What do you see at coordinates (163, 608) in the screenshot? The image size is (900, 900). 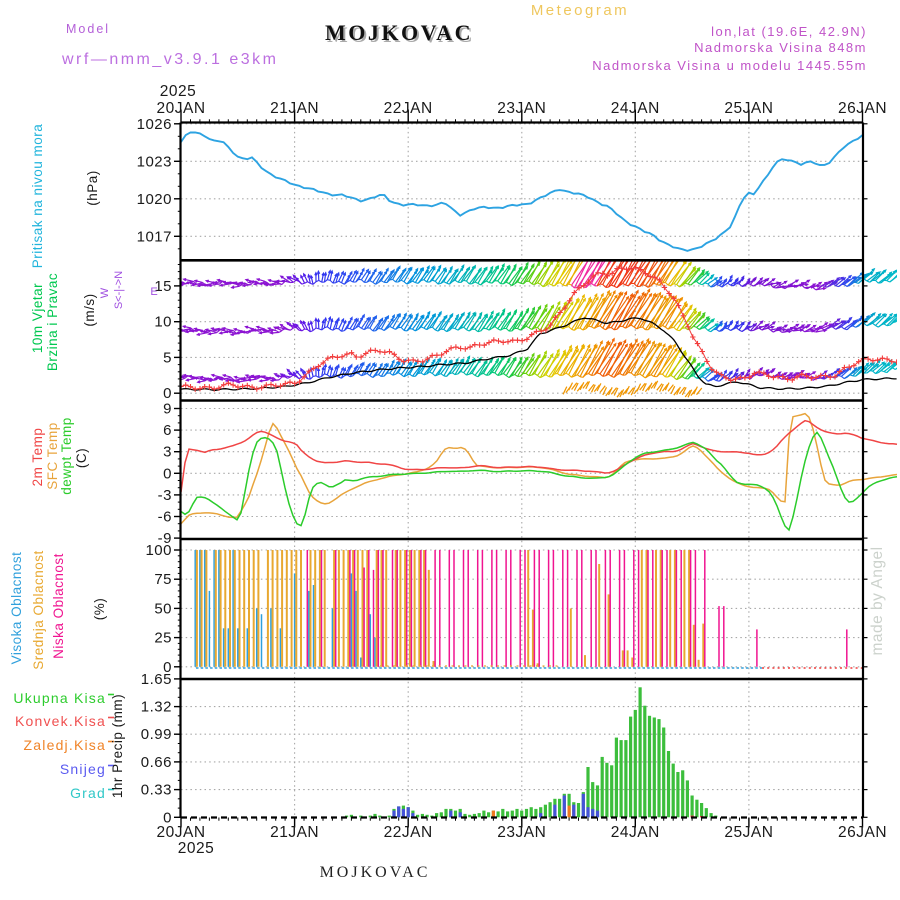 I see `svg-text: 50` at bounding box center [163, 608].